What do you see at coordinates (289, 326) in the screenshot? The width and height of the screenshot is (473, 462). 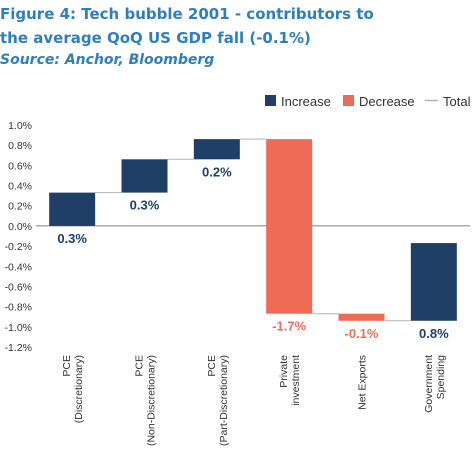 I see `data-label: -1.7%` at bounding box center [289, 326].